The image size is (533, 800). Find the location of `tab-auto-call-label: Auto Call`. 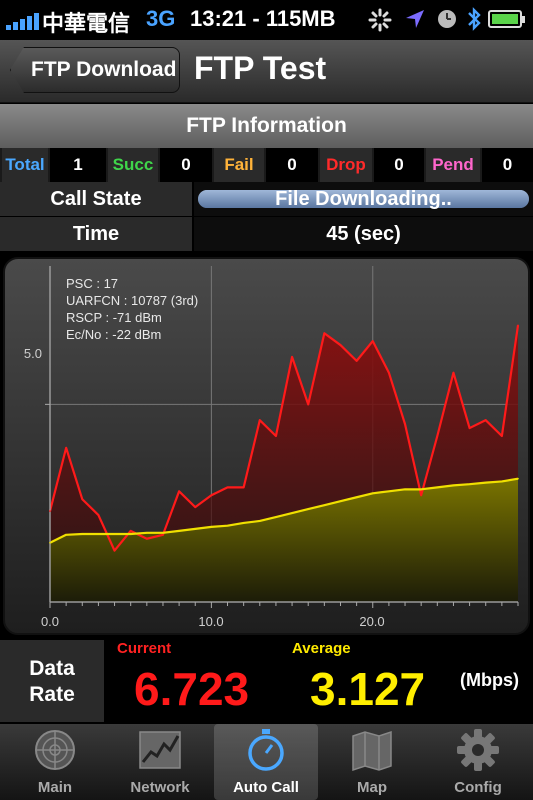

tab-auto-call-label: Auto Call is located at coordinates (266, 787).